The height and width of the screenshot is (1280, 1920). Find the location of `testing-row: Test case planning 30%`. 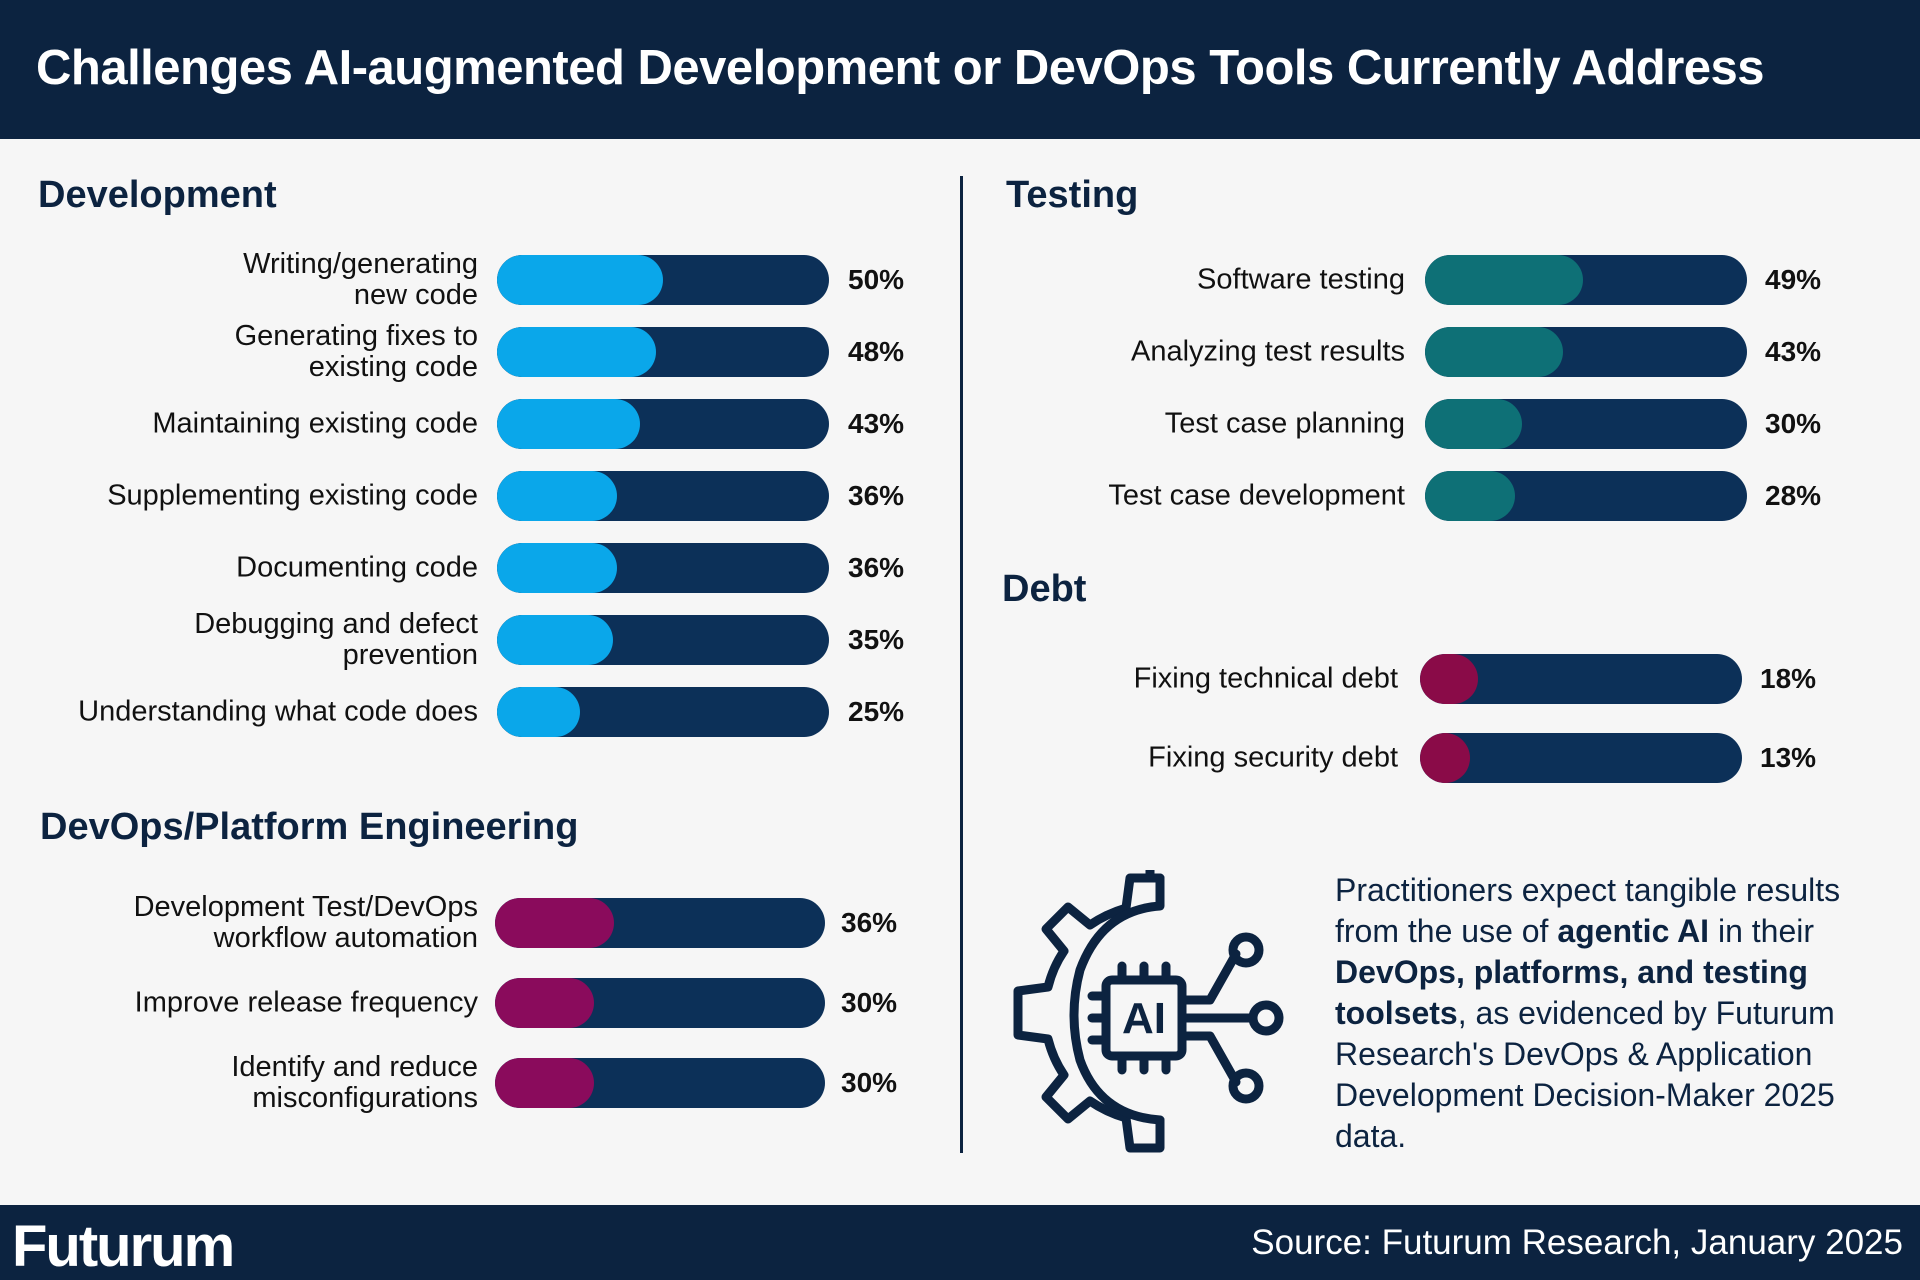

testing-row: Test case planning 30% is located at coordinates (960, 424).